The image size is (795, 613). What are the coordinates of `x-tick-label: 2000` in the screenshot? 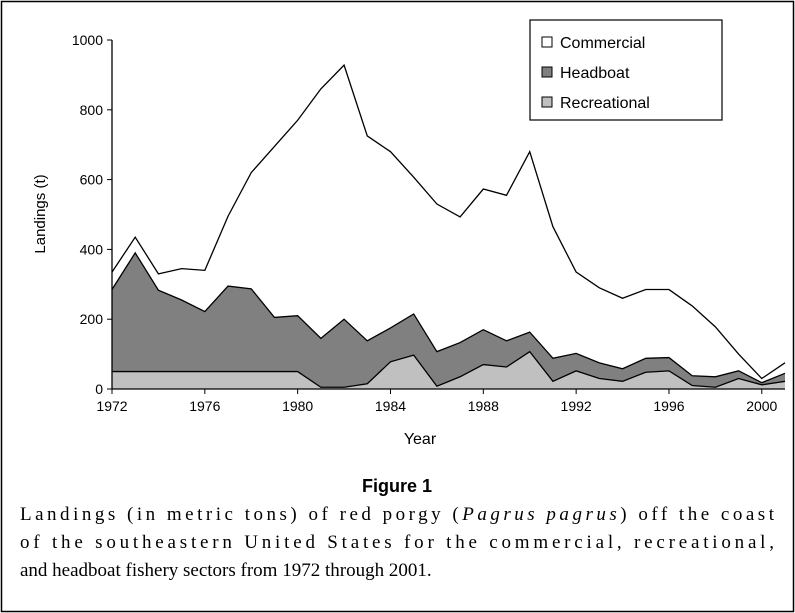 It's located at (761, 406).